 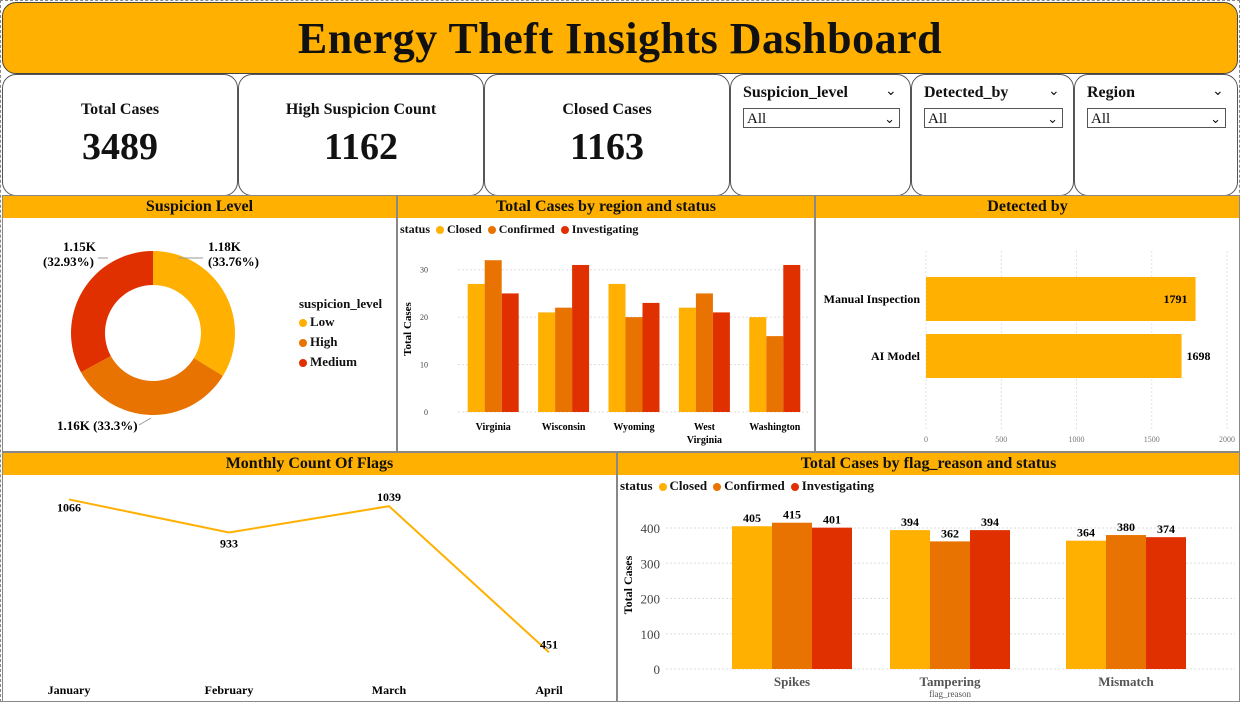 I want to click on slicer-detected-by: Detected_by ⌄ All ⌄, so click(x=992, y=135).